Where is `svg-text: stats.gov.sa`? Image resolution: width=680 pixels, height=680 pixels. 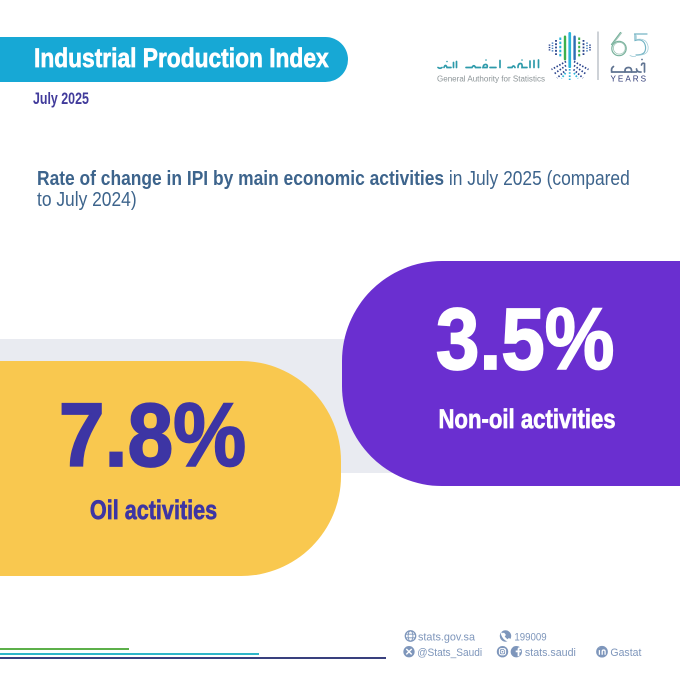 svg-text: stats.gov.sa is located at coordinates (447, 638).